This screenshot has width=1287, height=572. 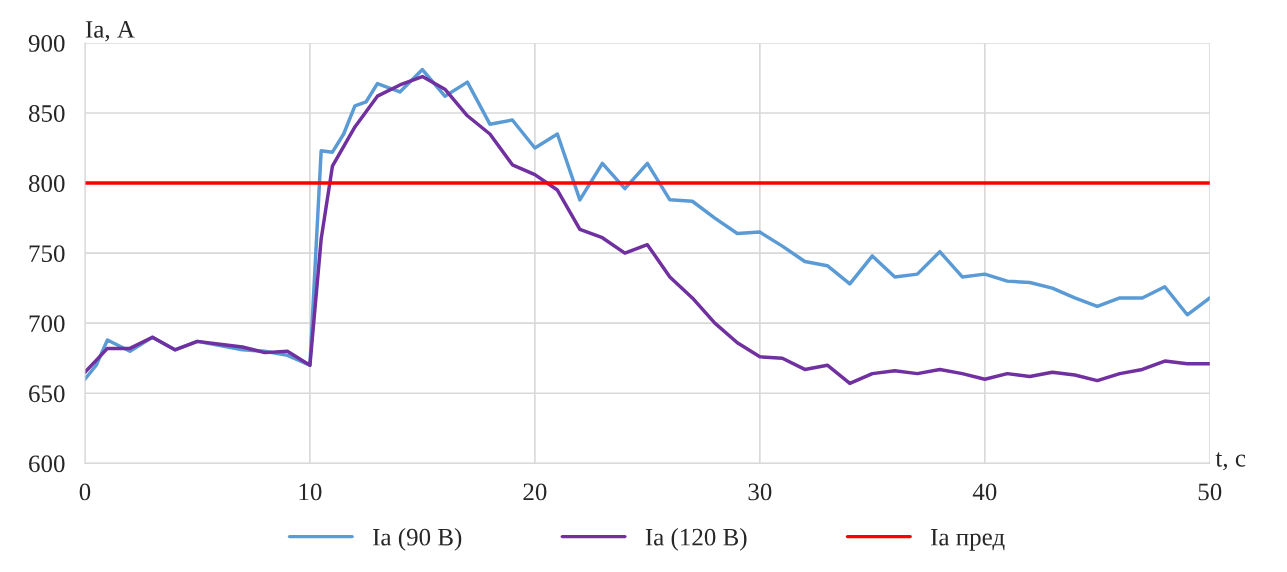 I want to click on x-axis-title: t, с, so click(x=1230, y=461).